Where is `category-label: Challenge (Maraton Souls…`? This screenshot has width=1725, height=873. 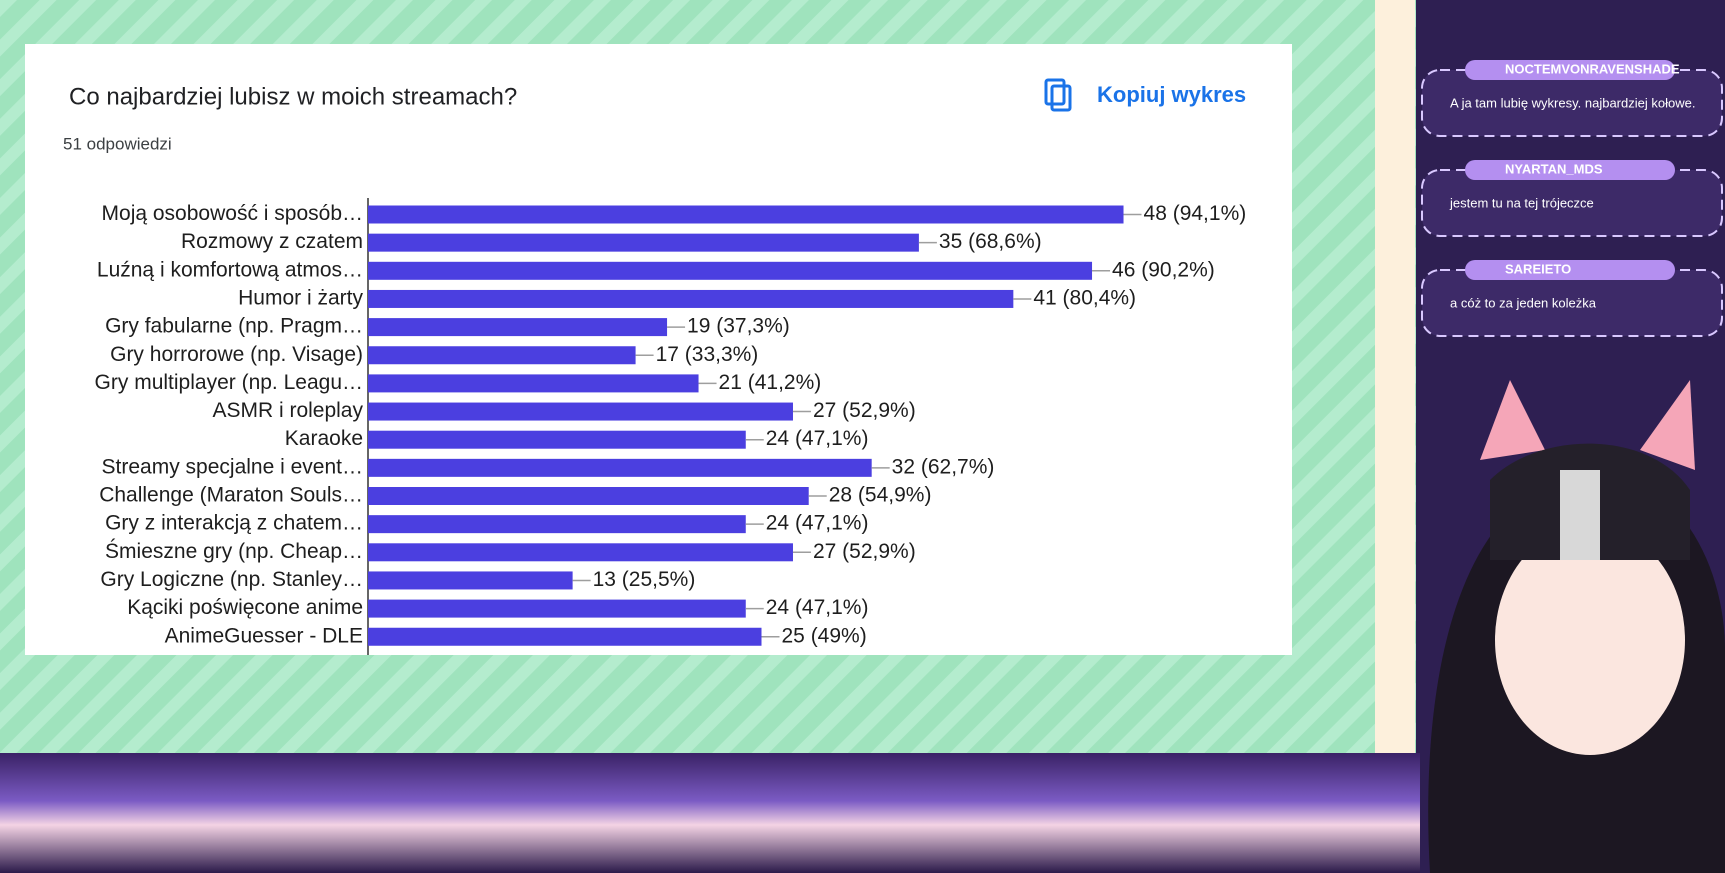 category-label: Challenge (Maraton Souls… is located at coordinates (231, 495).